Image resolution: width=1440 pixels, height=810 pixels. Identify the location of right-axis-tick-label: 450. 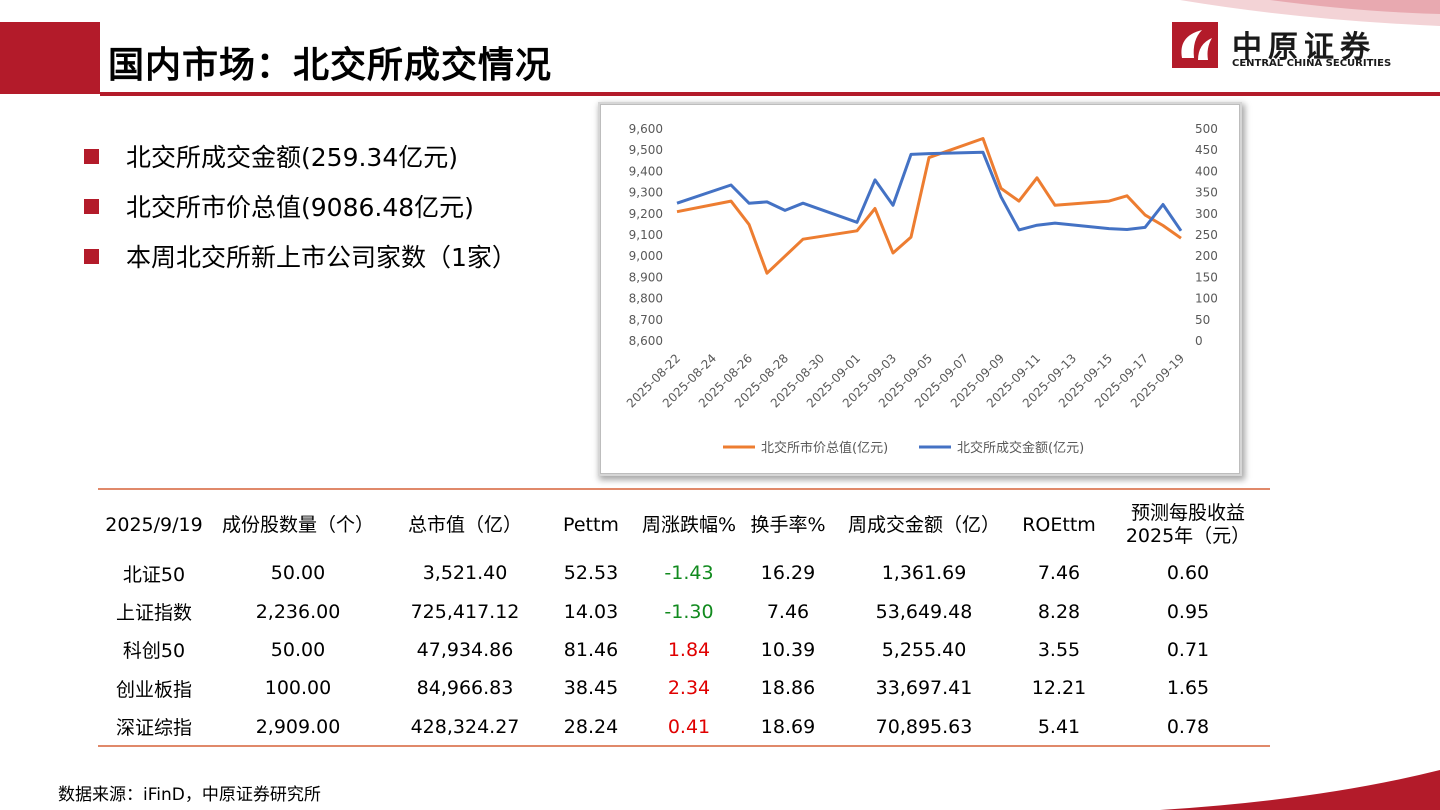
(1206, 150).